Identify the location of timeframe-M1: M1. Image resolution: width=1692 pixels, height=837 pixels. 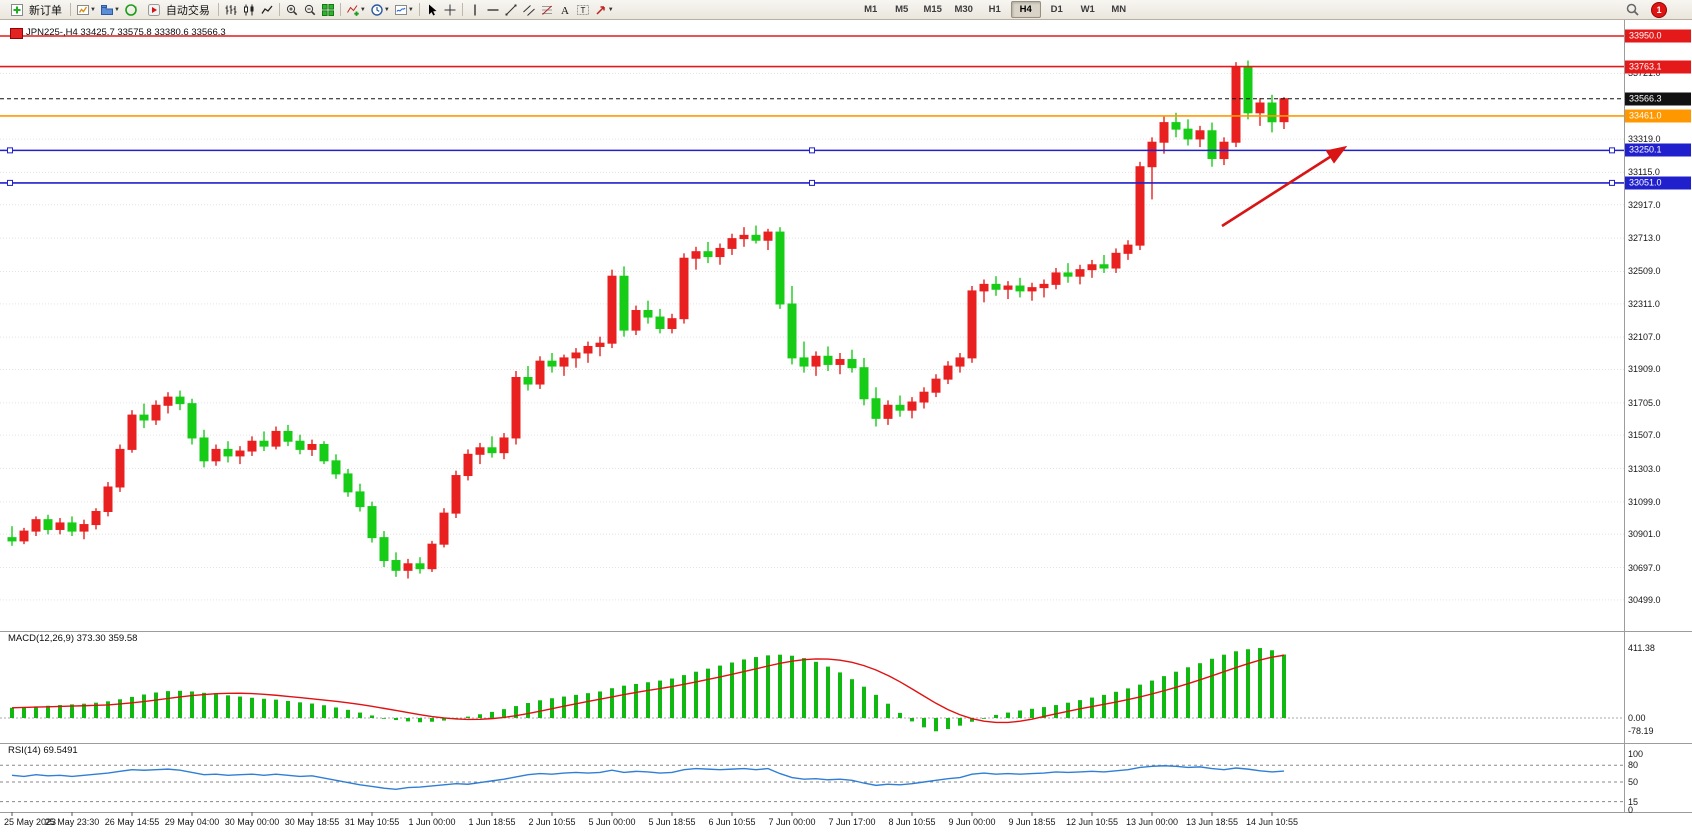
(871, 9).